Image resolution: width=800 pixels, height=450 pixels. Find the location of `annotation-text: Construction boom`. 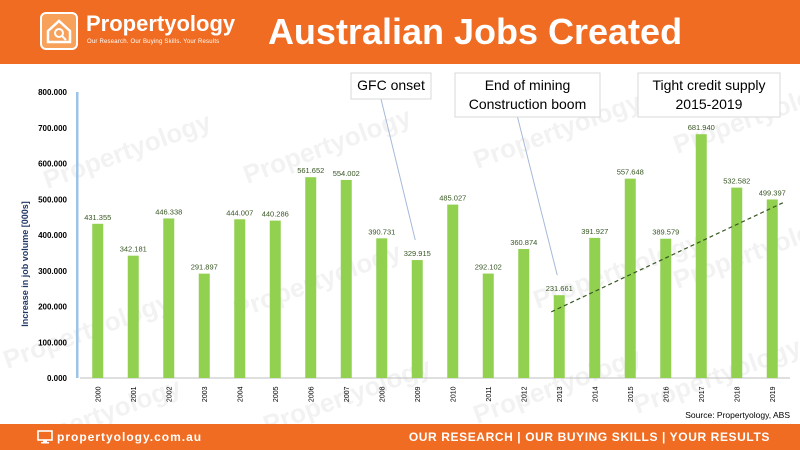

annotation-text: Construction boom is located at coordinates (528, 104).